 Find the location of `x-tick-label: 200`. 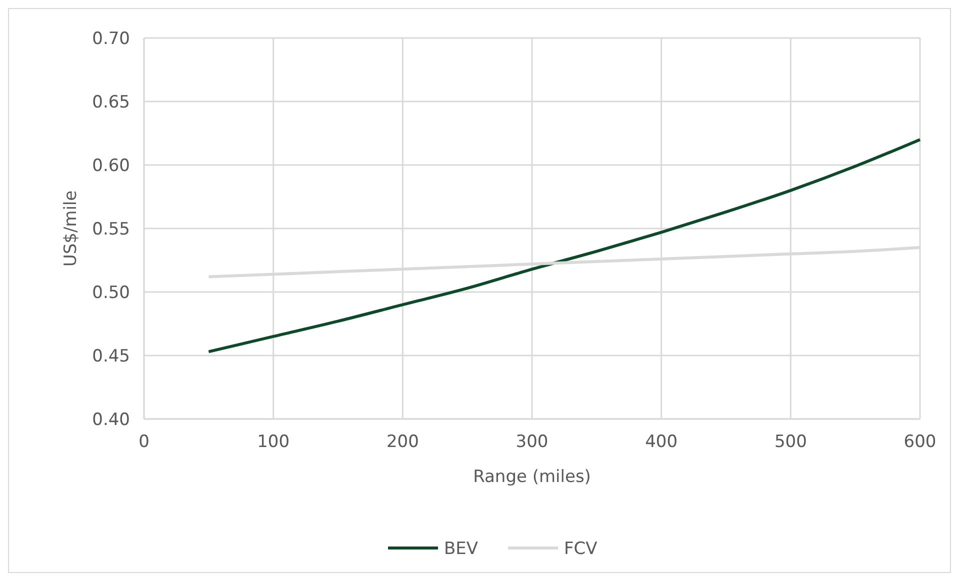

x-tick-label: 200 is located at coordinates (402, 442).